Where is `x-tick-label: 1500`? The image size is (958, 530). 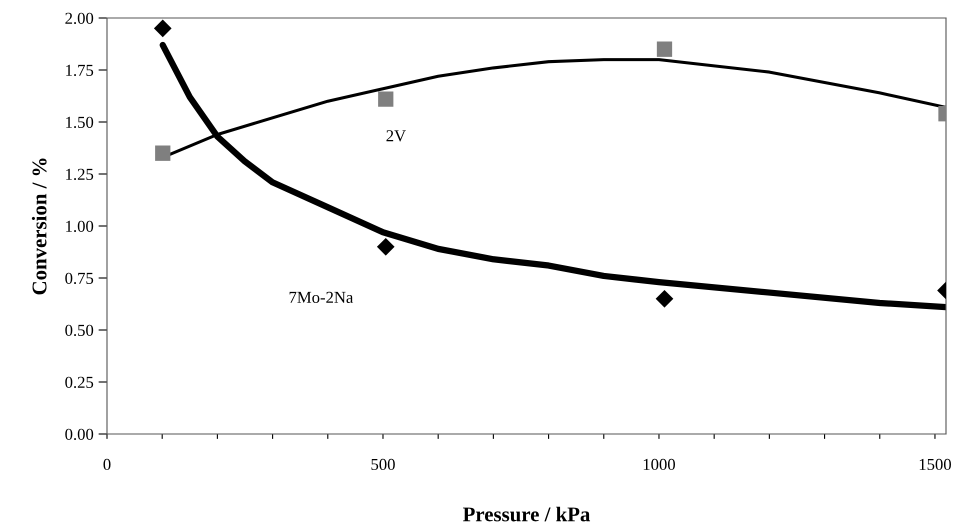 x-tick-label: 1500 is located at coordinates (935, 464).